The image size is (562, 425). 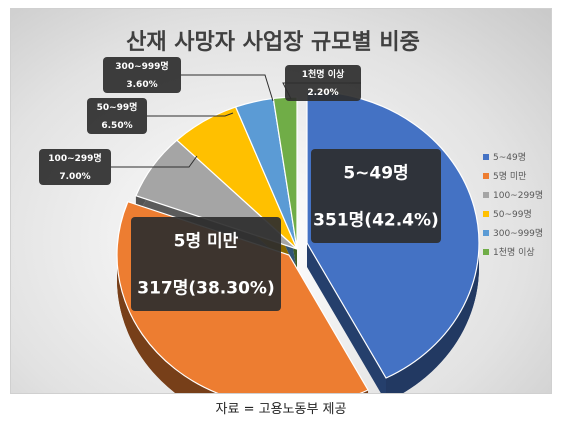 What do you see at coordinates (323, 74) in the screenshot?
I see `data-label: 1천명 이상` at bounding box center [323, 74].